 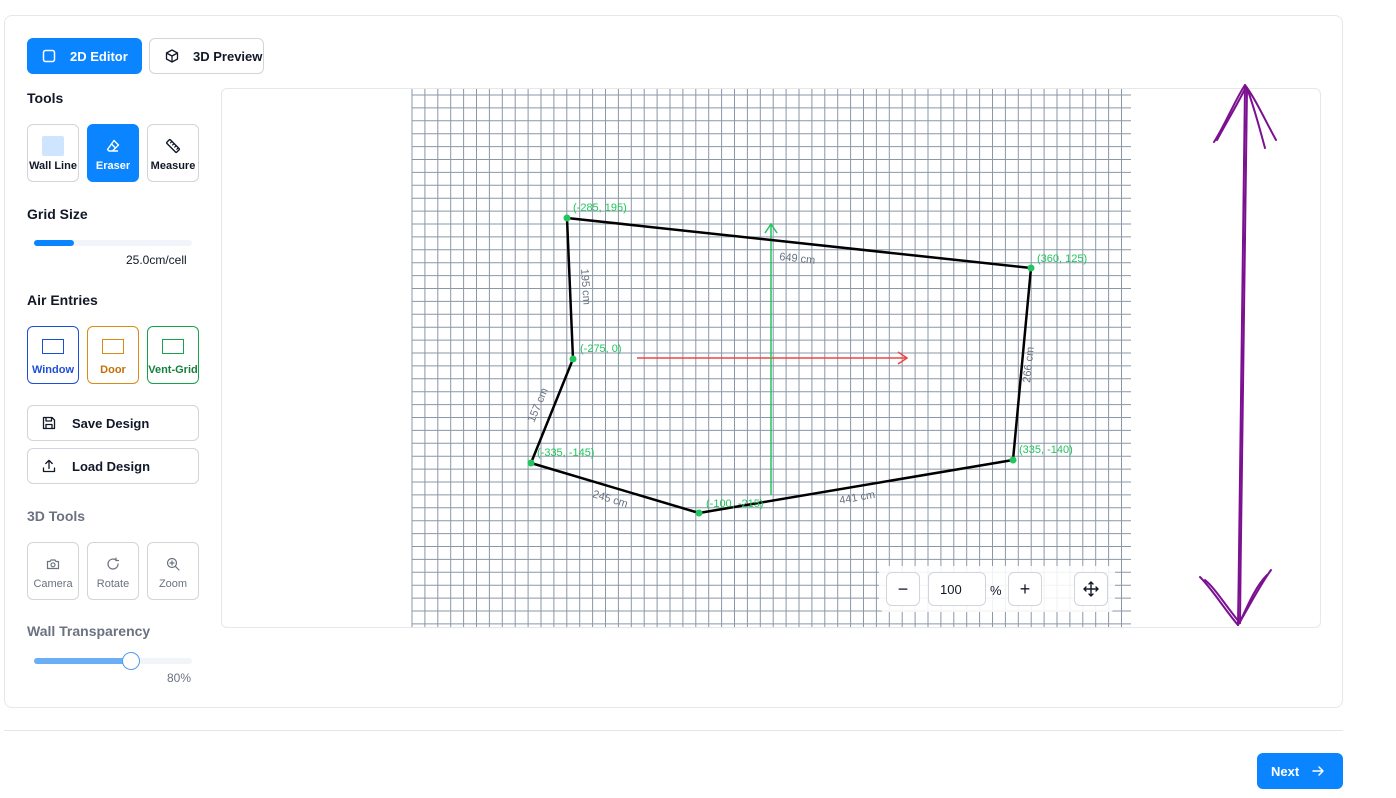 I want to click on rotate-label: Rotate, so click(x=113, y=583).